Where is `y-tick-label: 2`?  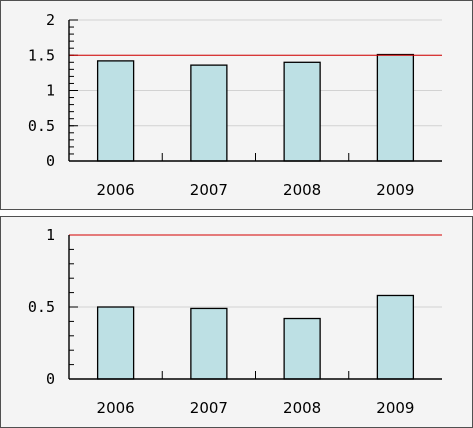
y-tick-label: 2 is located at coordinates (50, 20).